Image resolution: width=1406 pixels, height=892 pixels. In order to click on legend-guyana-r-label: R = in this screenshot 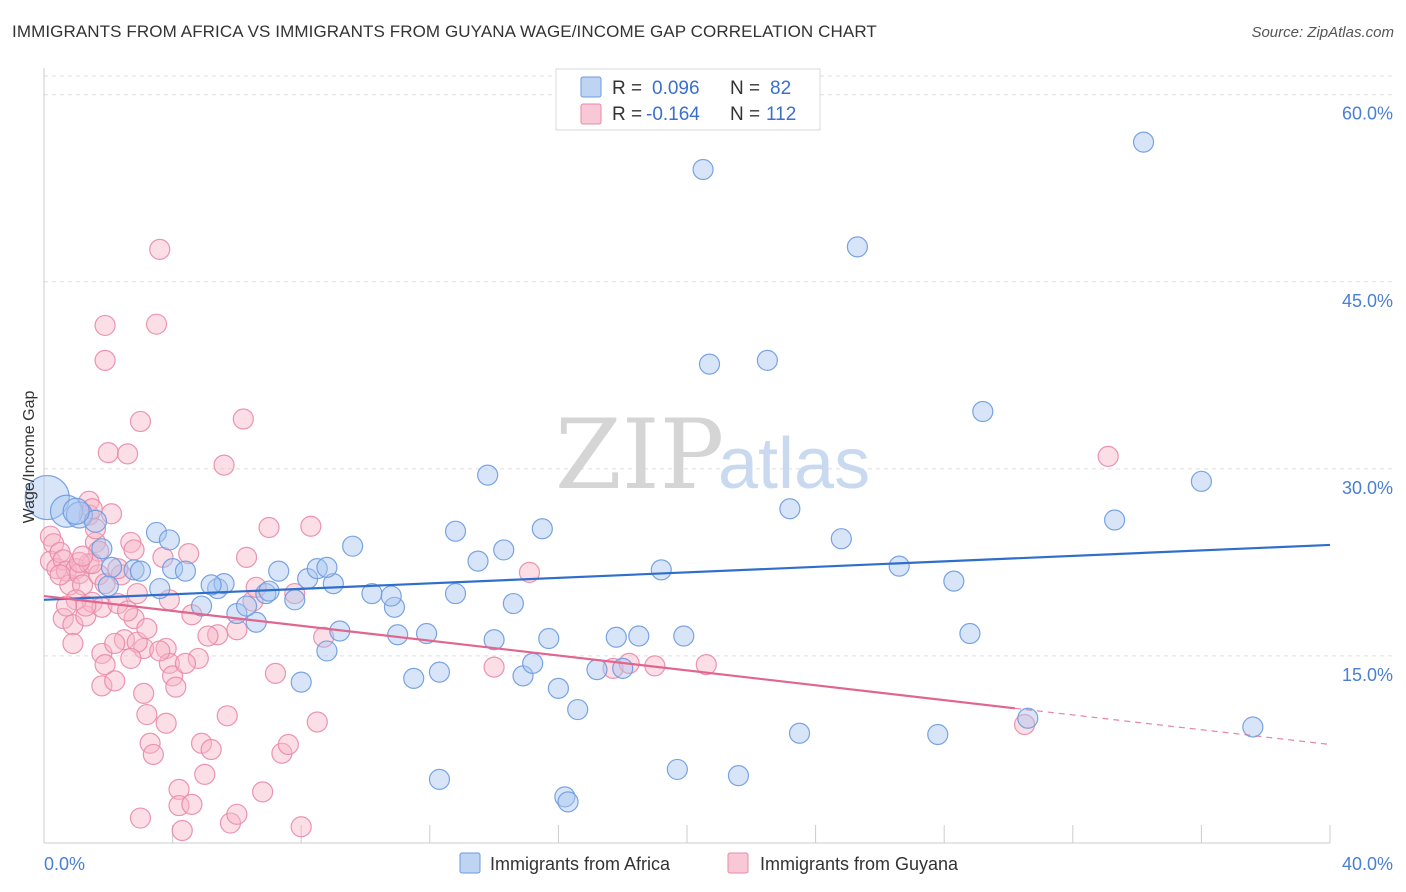, I will do `click(627, 114)`.